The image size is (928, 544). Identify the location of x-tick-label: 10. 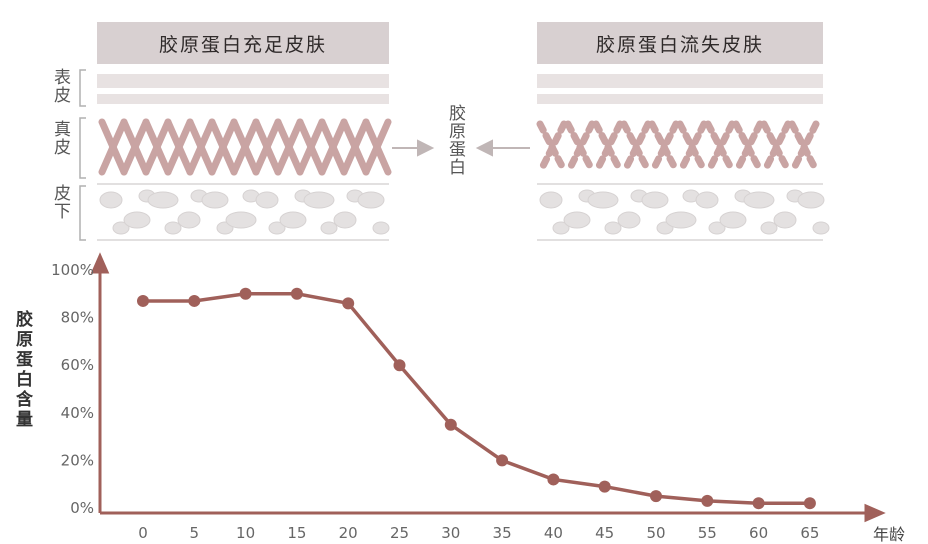
(245, 533).